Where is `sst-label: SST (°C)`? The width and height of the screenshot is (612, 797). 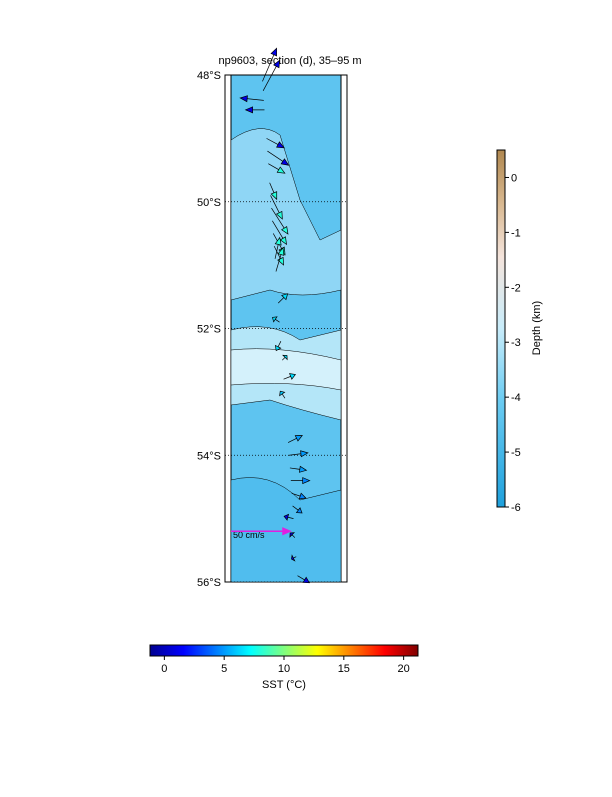 sst-label: SST (°C) is located at coordinates (284, 685).